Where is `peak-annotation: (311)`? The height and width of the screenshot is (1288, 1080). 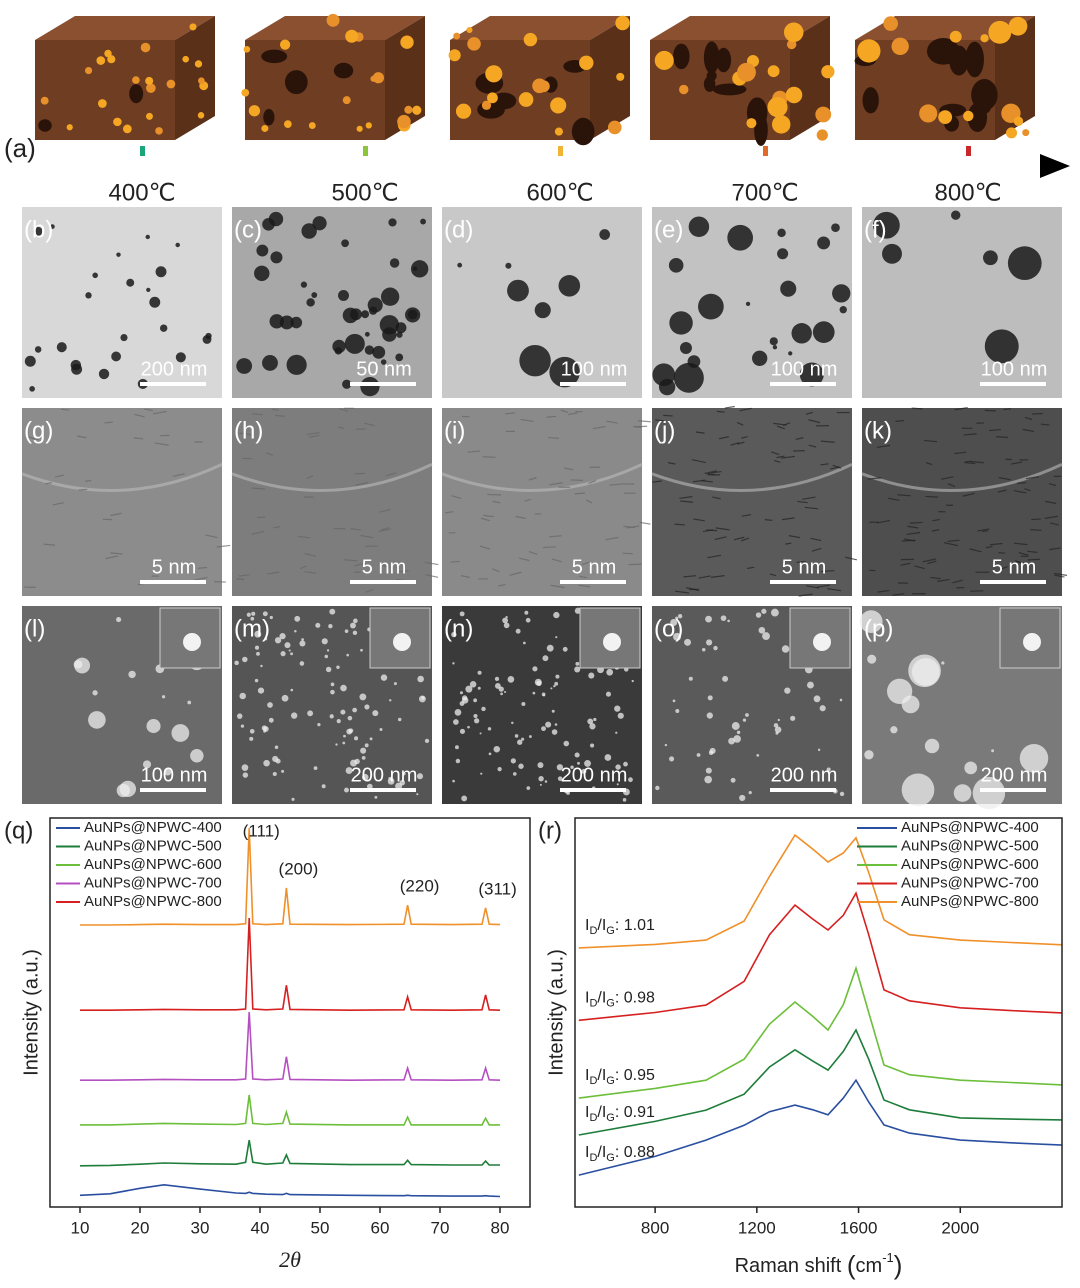
peak-annotation: (311) is located at coordinates (497, 888).